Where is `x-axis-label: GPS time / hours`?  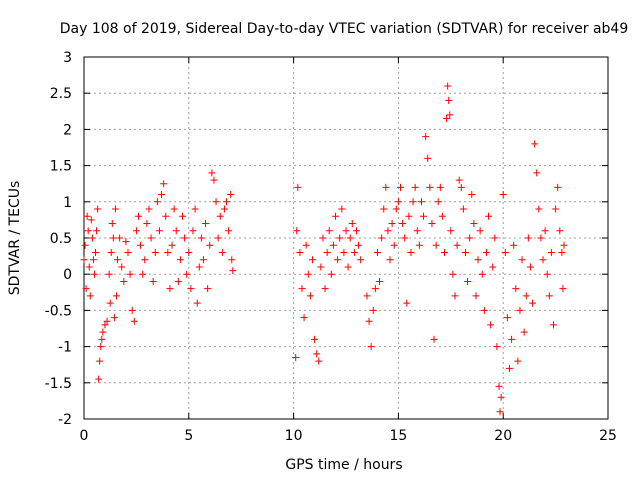 x-axis-label: GPS time / hours is located at coordinates (343, 465).